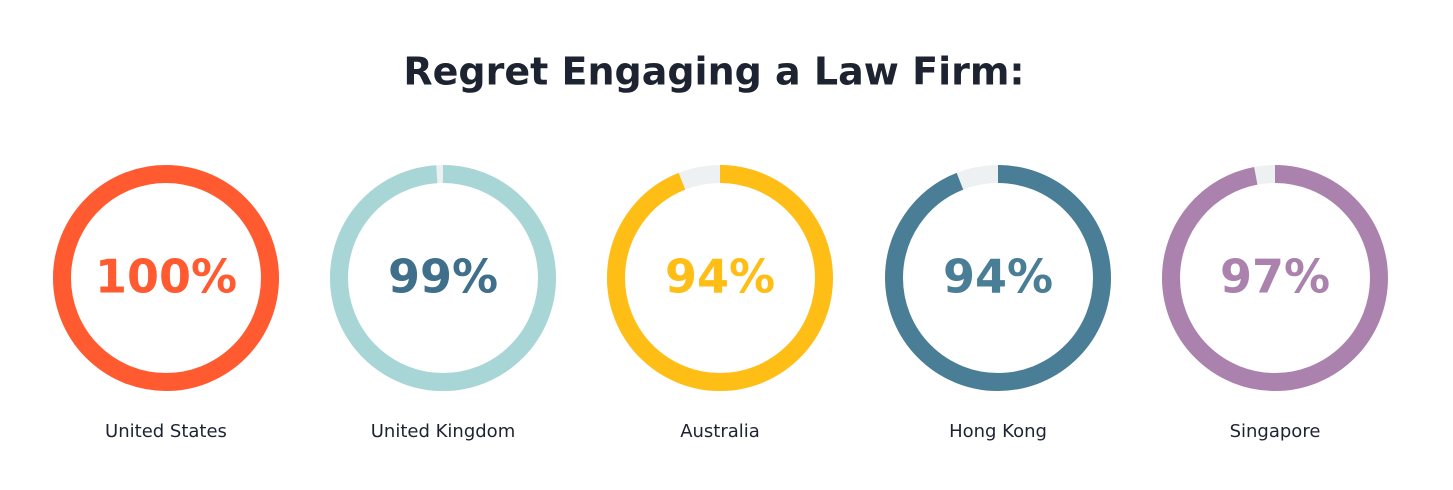  I want to click on value-label: 99%, so click(443, 277).